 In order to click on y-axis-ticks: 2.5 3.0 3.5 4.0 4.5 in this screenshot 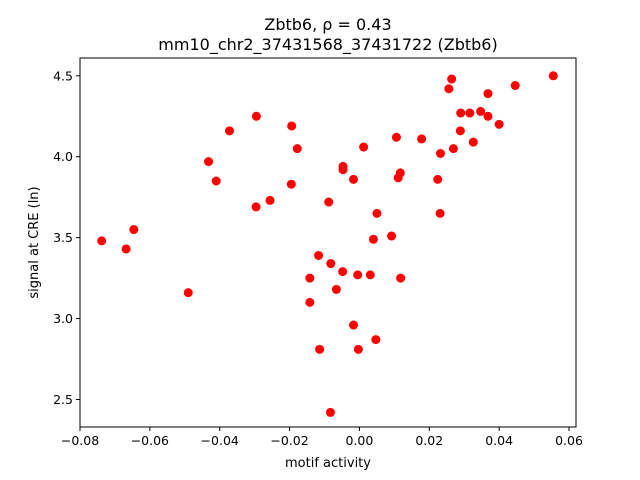, I will do `click(66, 237)`.